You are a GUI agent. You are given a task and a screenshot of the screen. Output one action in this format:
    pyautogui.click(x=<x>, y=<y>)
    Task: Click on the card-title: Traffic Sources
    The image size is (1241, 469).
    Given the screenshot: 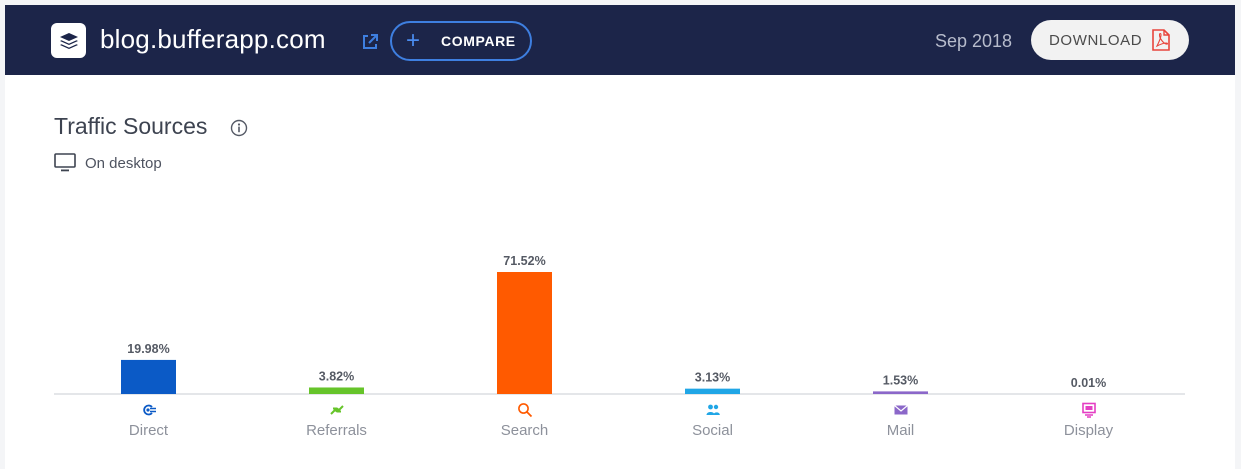 What is the action you would take?
    pyautogui.click(x=131, y=126)
    